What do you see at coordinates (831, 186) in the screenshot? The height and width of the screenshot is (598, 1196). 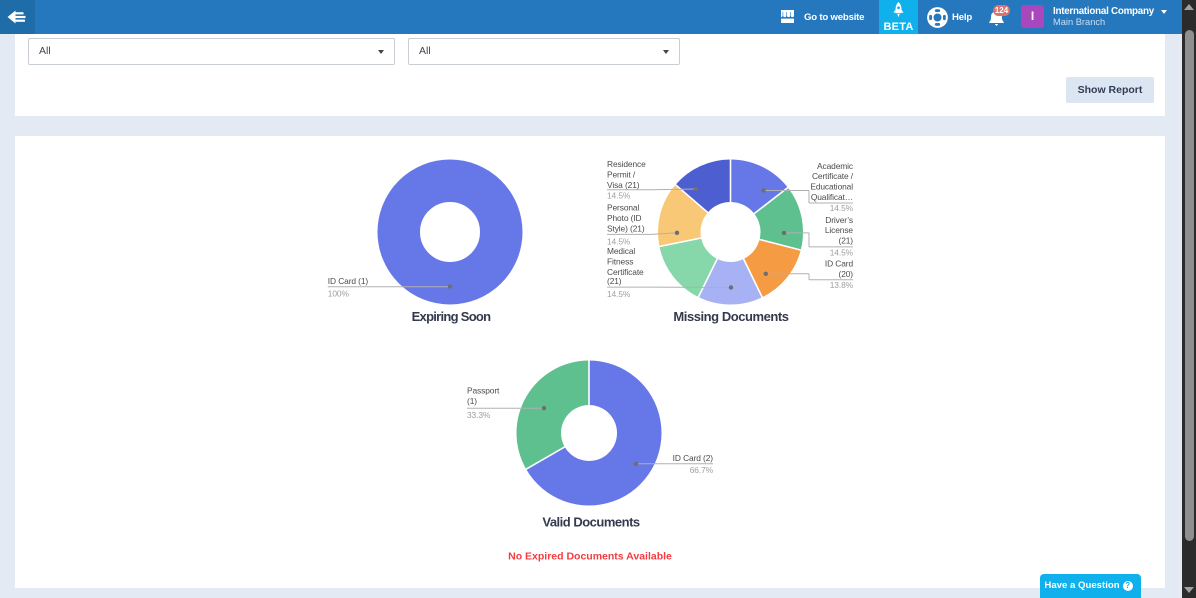 I see `svg-text: Educational` at bounding box center [831, 186].